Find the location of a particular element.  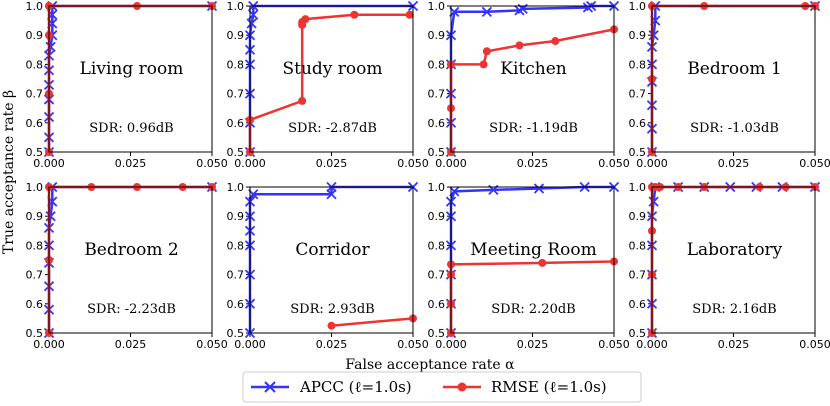

sdr-annotation: SDR: -2.23dB is located at coordinates (131, 309).